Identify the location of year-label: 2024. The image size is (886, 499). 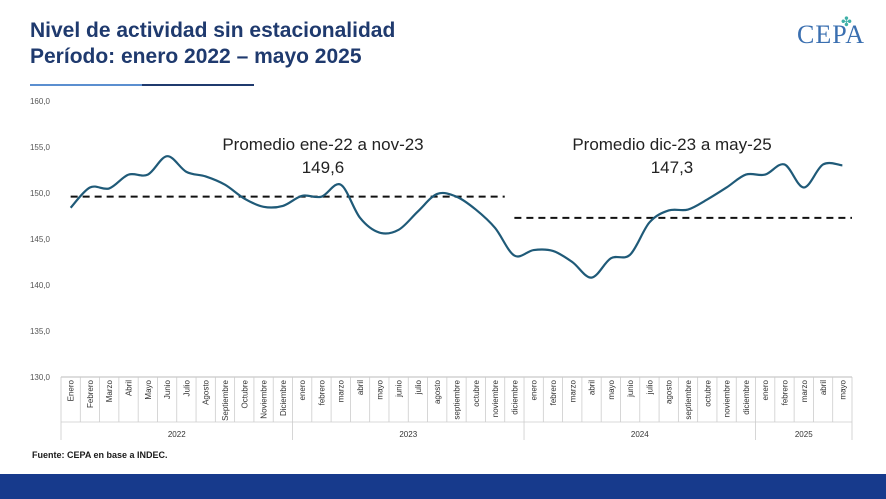
(640, 434).